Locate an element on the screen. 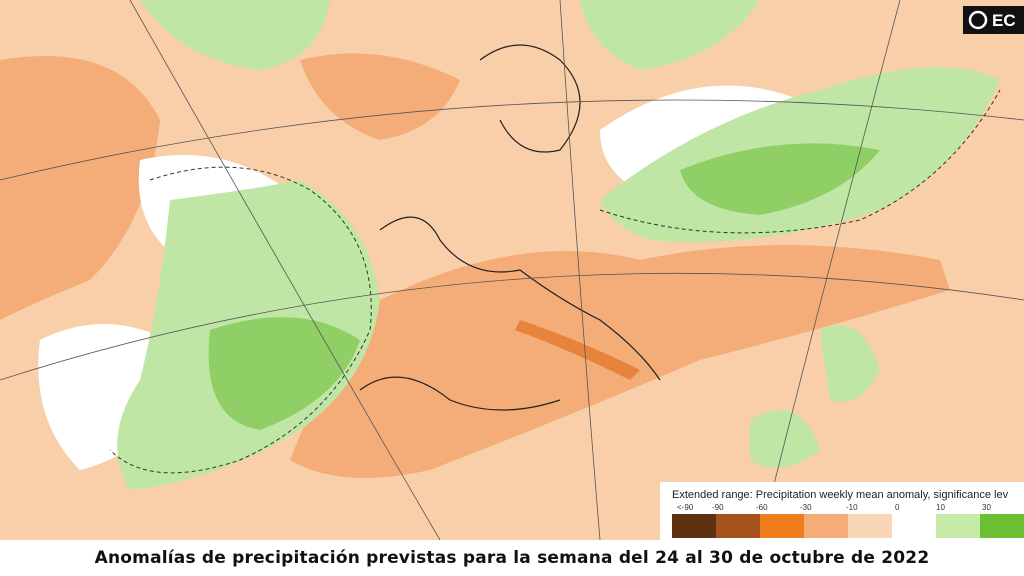 Image resolution: width=1024 pixels, height=576 pixels. legend-label: -60 is located at coordinates (762, 507).